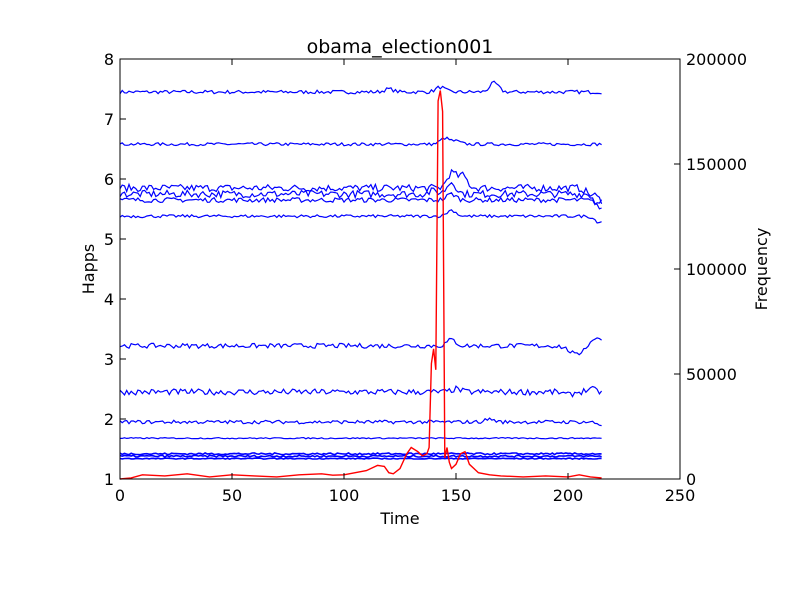  What do you see at coordinates (232, 495) in the screenshot?
I see `x-tick-label: 50` at bounding box center [232, 495].